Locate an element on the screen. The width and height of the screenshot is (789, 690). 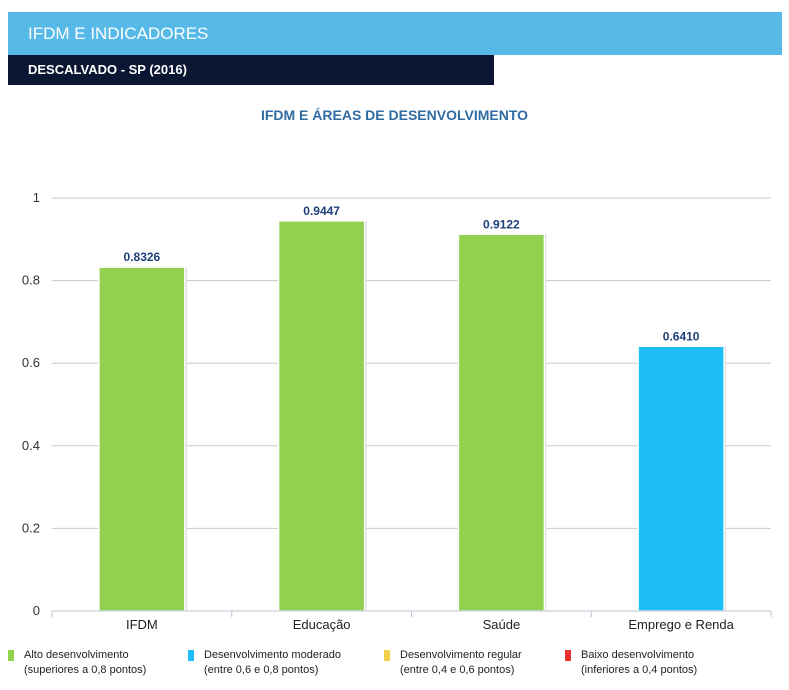
data-label: 0.9122 is located at coordinates (501, 224).